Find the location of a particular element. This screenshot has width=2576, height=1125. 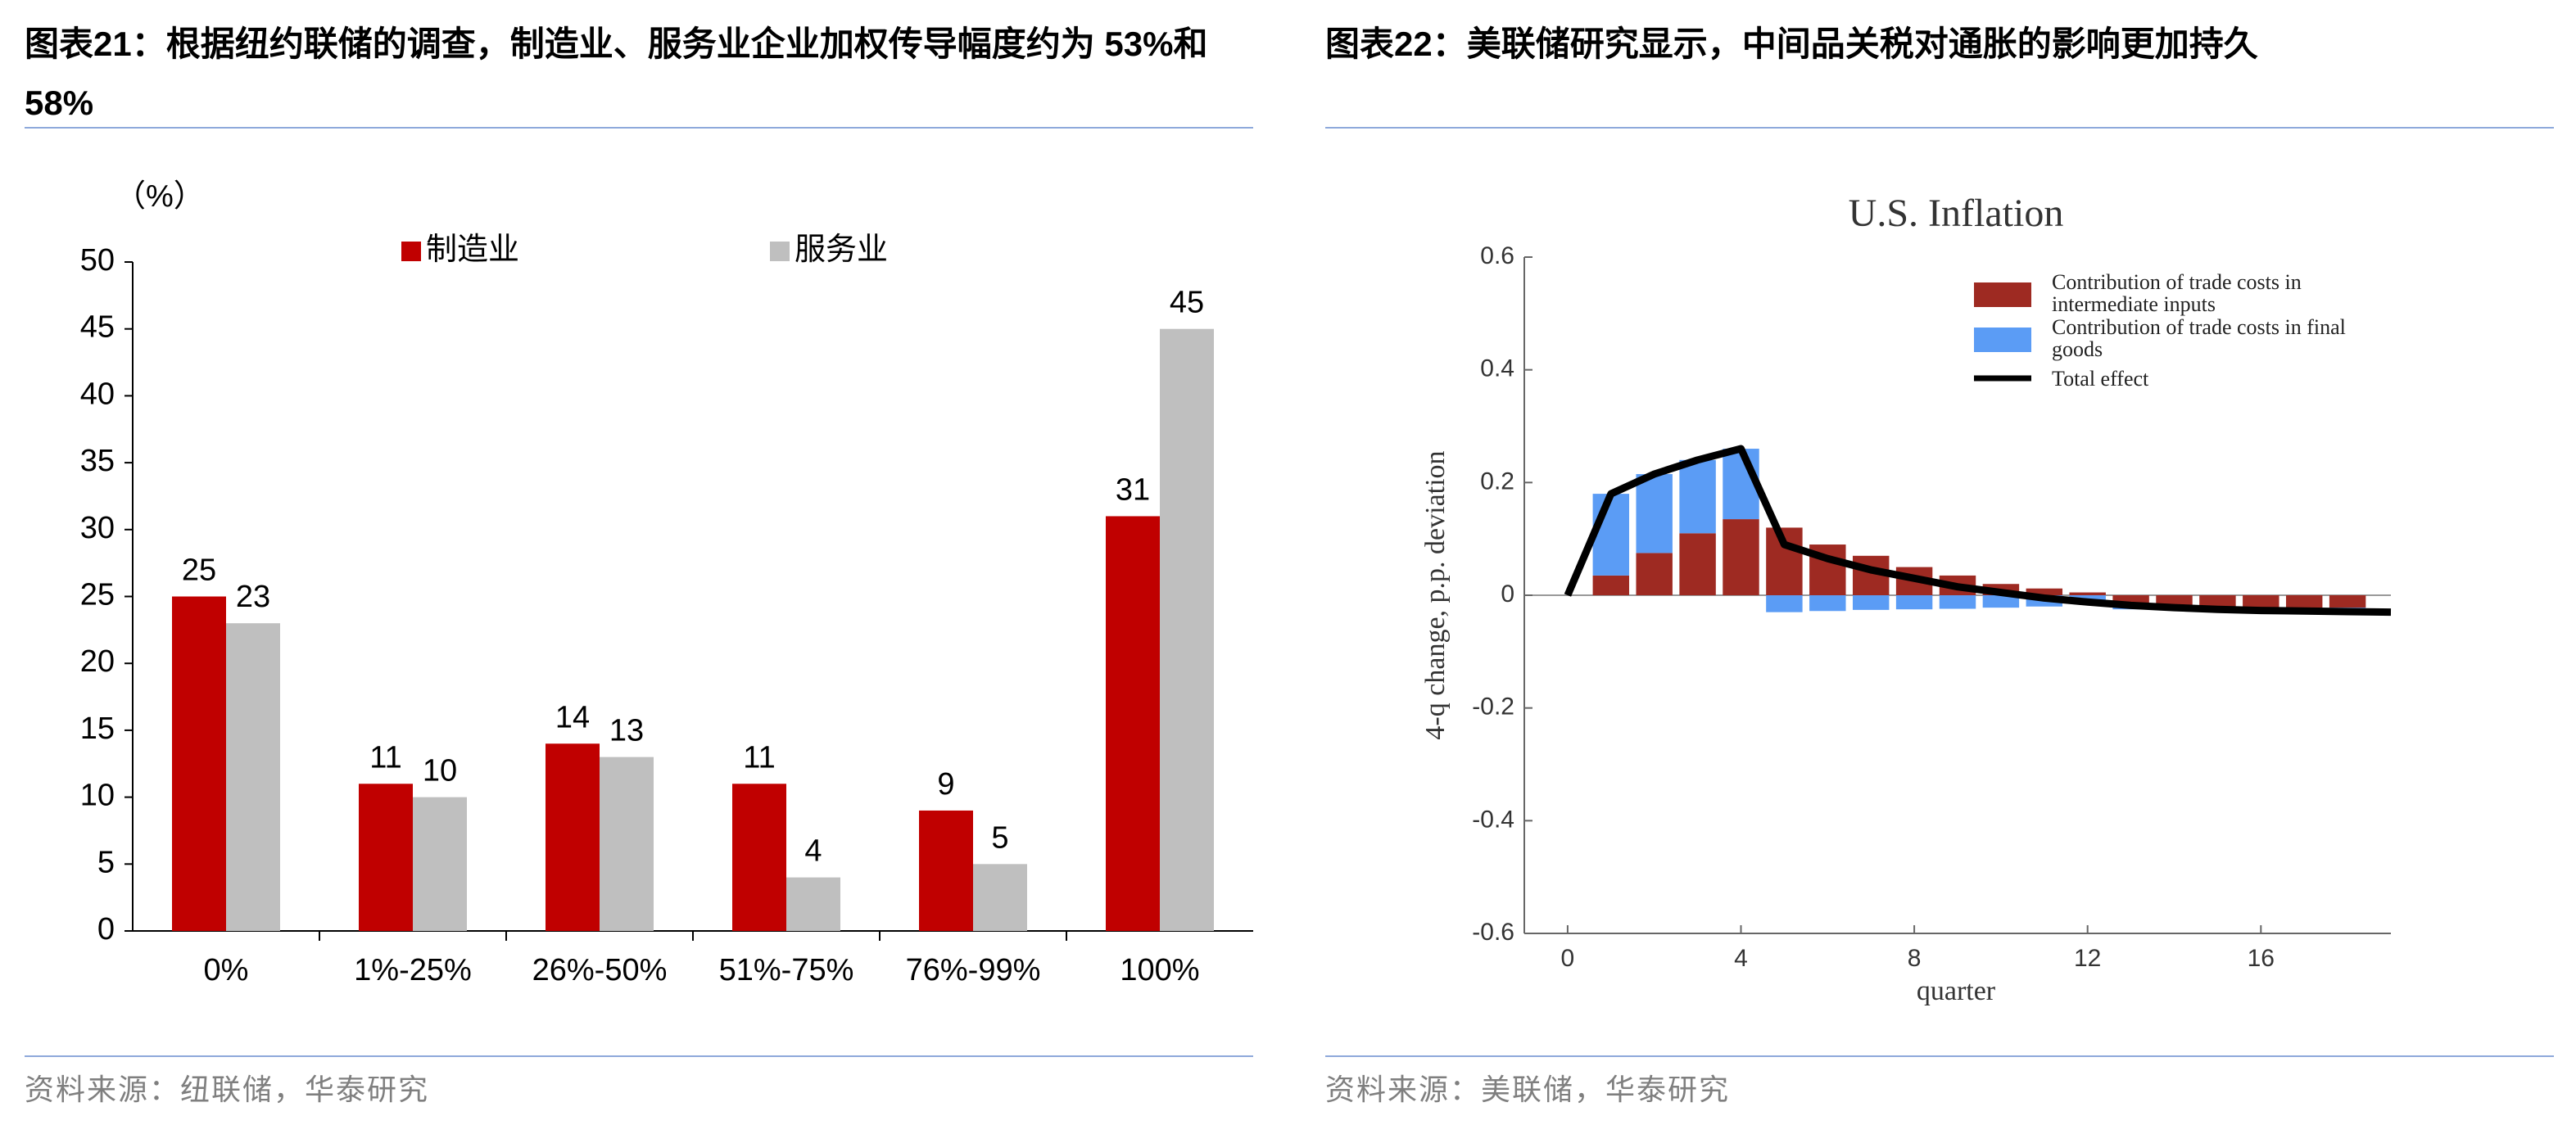

y-tick-label: 15 is located at coordinates (97, 729).